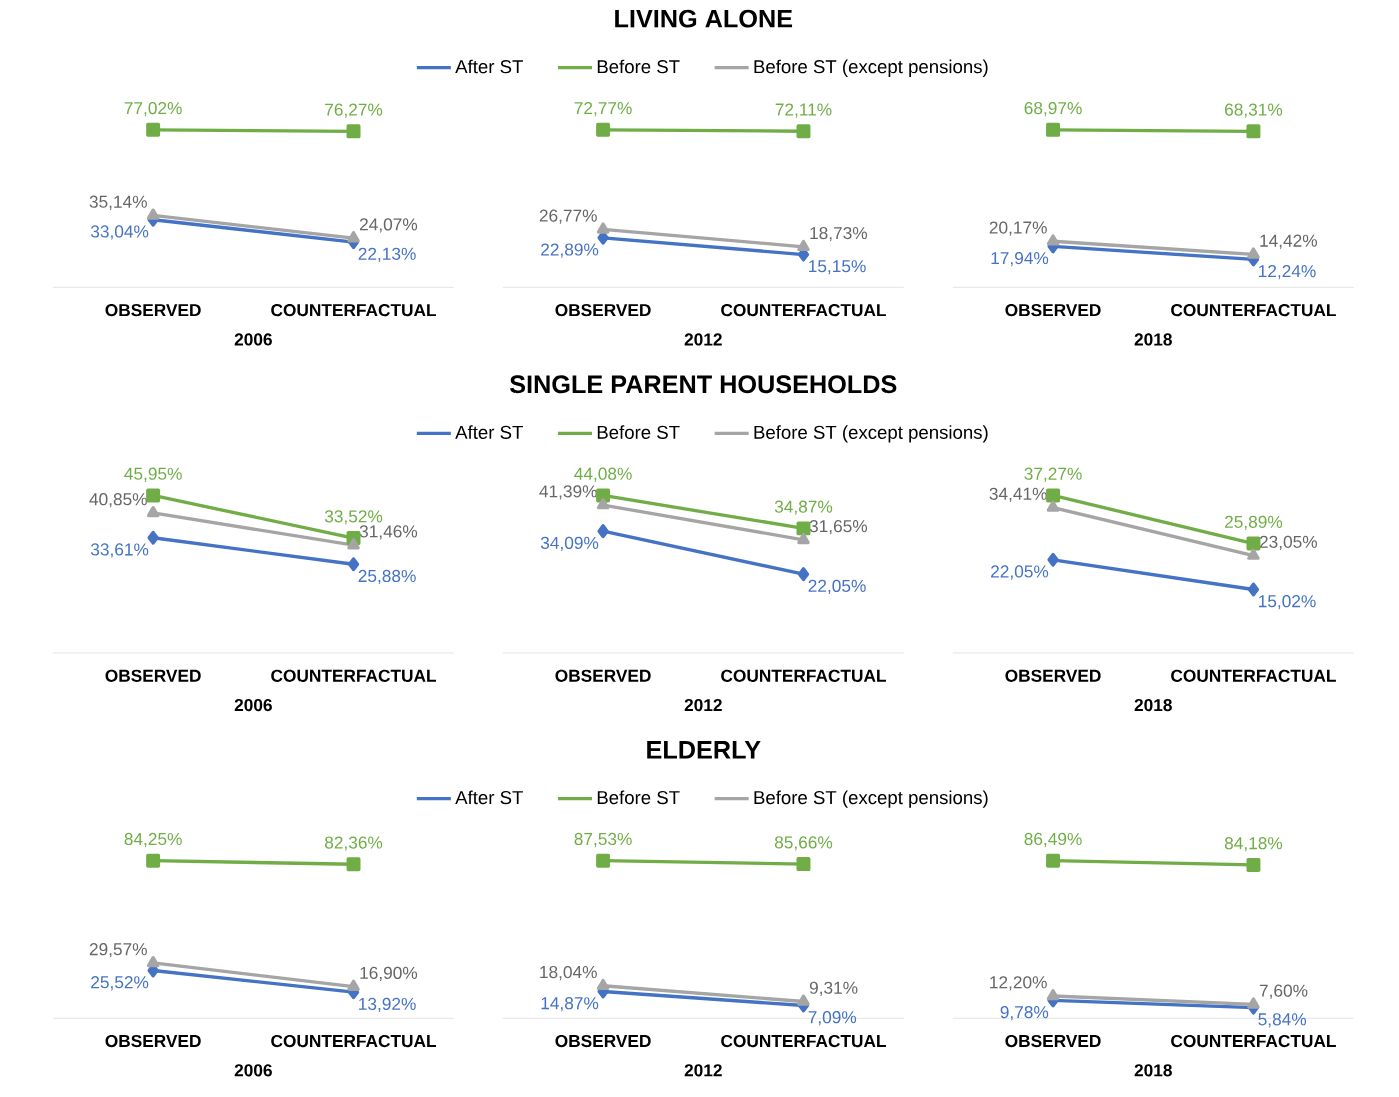 Image resolution: width=1399 pixels, height=1097 pixels. I want to click on data-label: 34,09%, so click(569, 544).